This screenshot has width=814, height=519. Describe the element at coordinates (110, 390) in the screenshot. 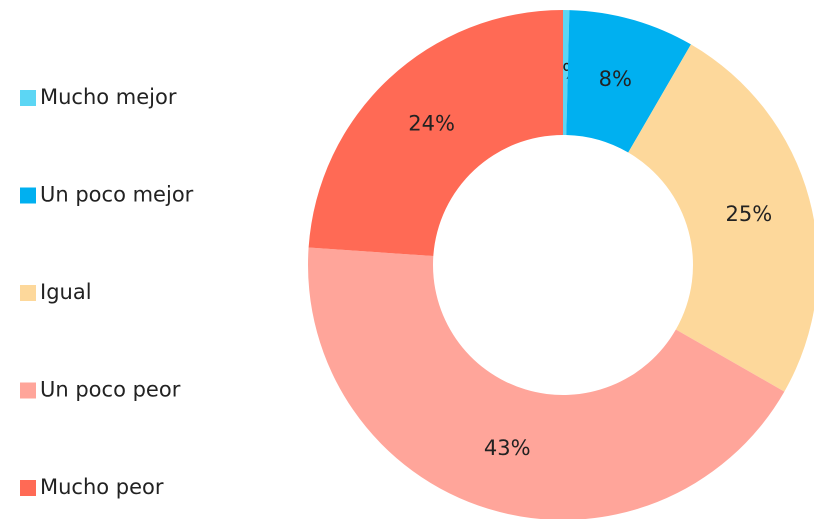

I see `legend-label: Un poco peor` at that location.